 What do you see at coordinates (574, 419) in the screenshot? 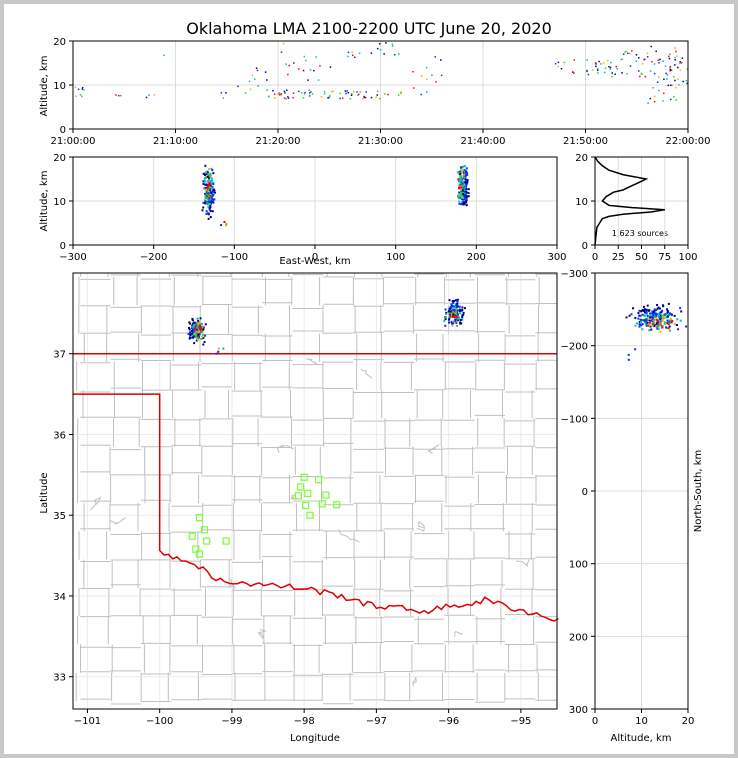
I see `ns-tick-label: −100` at bounding box center [574, 419].